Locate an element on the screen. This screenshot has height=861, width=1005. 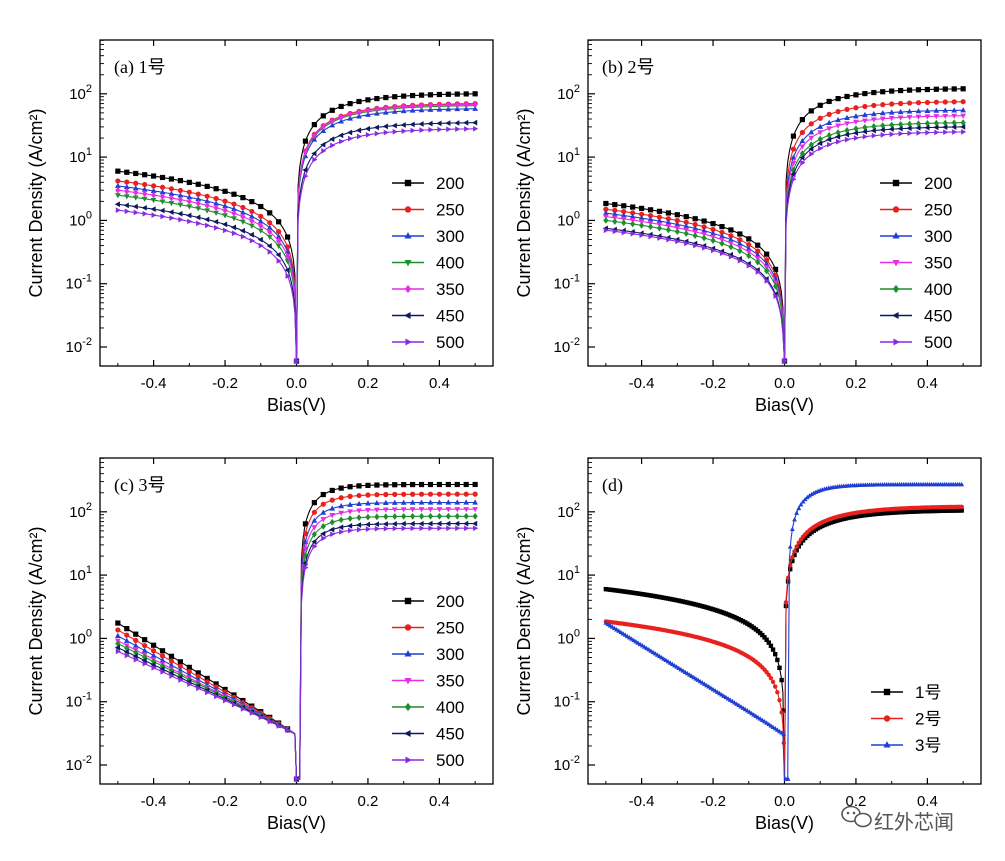
y-tick-label: 10² is located at coordinates (568, 511).